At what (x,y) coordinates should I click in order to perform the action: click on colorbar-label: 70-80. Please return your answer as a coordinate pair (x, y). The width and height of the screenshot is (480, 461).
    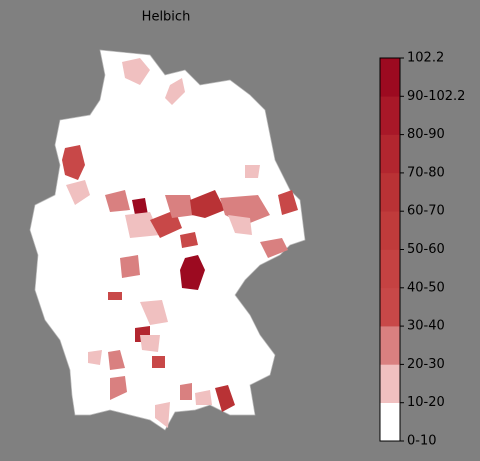
    Looking at the image, I should click on (426, 172).